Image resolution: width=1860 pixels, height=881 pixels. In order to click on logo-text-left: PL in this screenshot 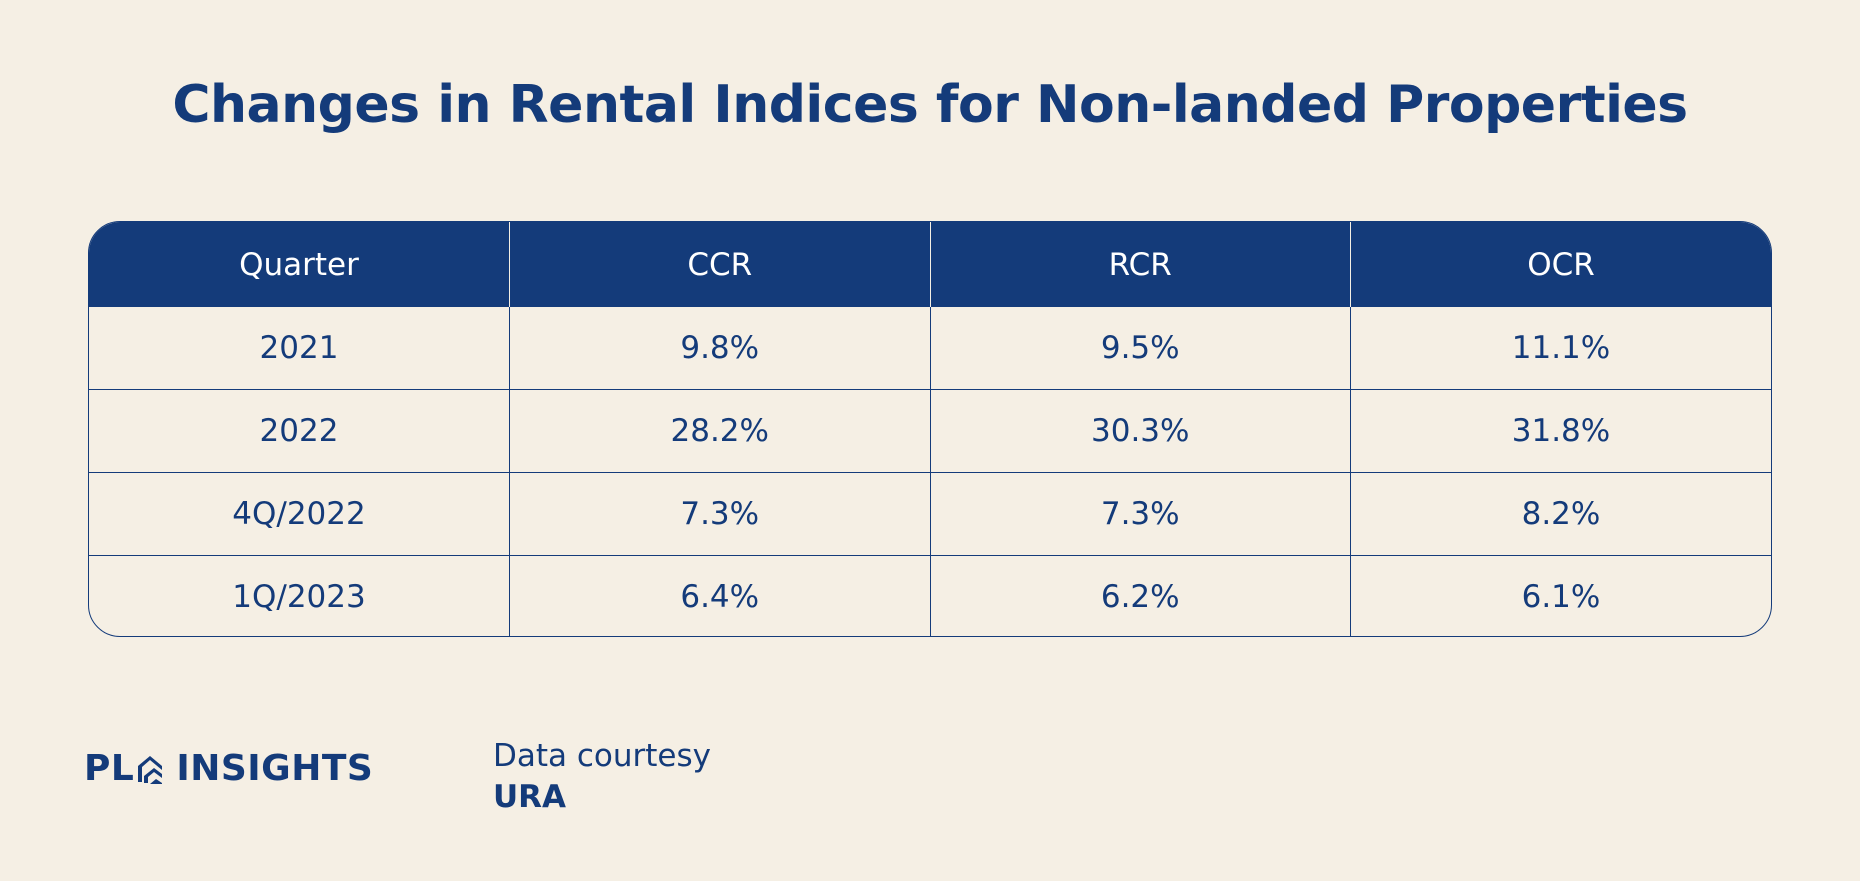, I will do `click(109, 768)`.